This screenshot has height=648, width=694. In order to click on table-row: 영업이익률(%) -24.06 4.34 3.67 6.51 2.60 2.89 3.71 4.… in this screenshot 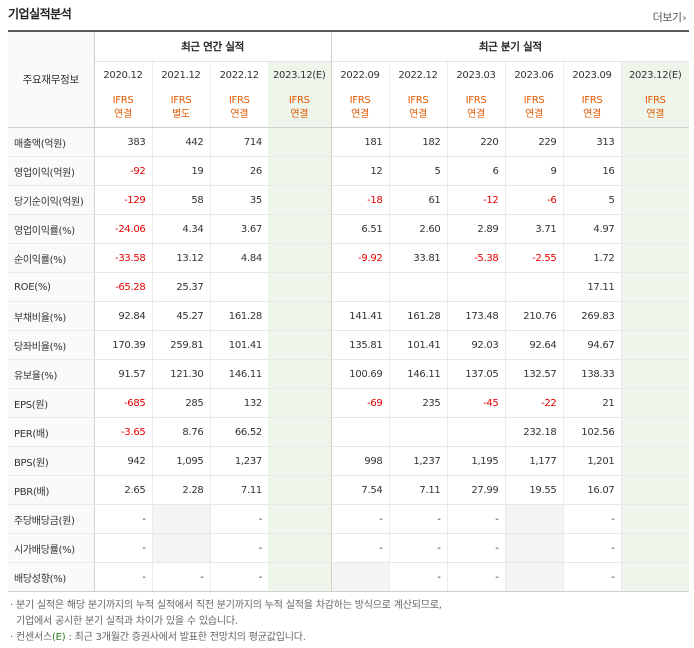, I will do `click(348, 229)`.